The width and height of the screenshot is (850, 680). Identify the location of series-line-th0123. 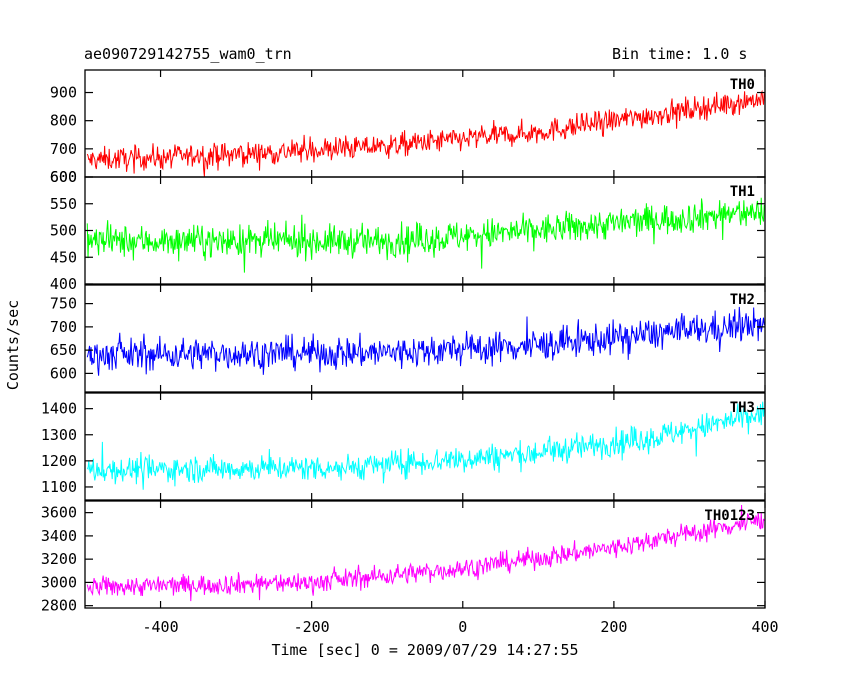
(425, 553).